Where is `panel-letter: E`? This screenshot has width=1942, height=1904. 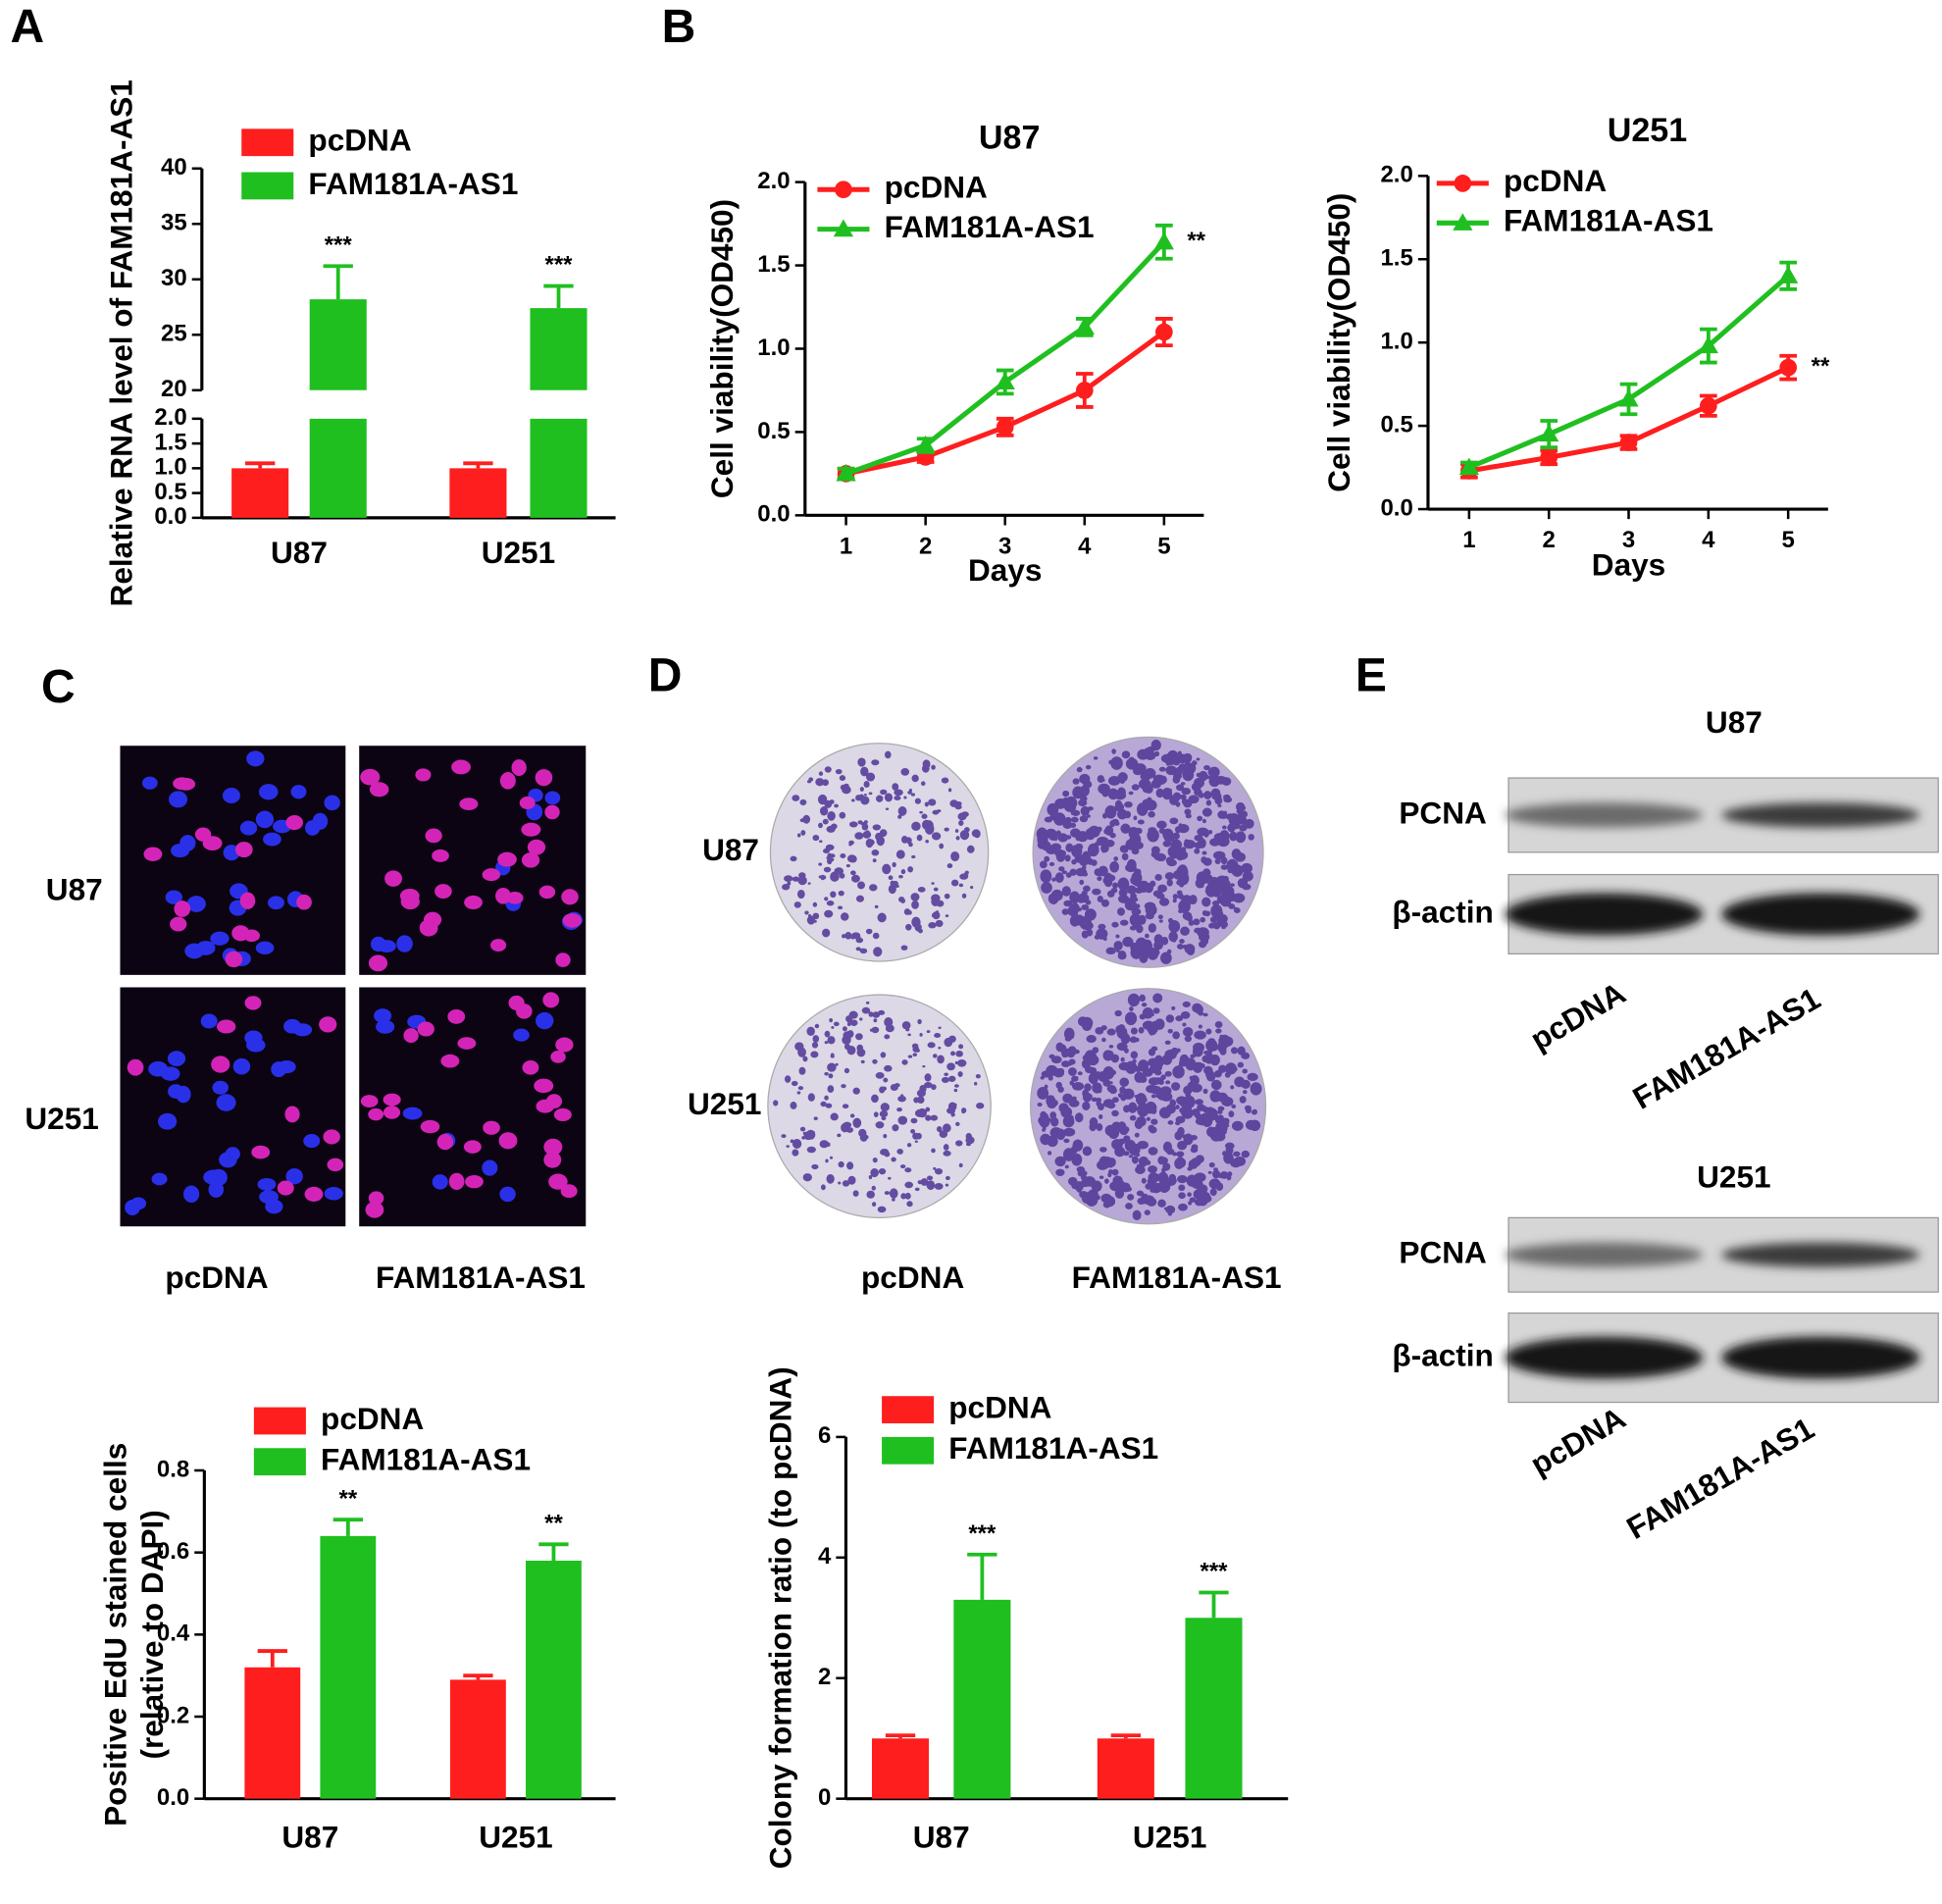
panel-letter: E is located at coordinates (1371, 676).